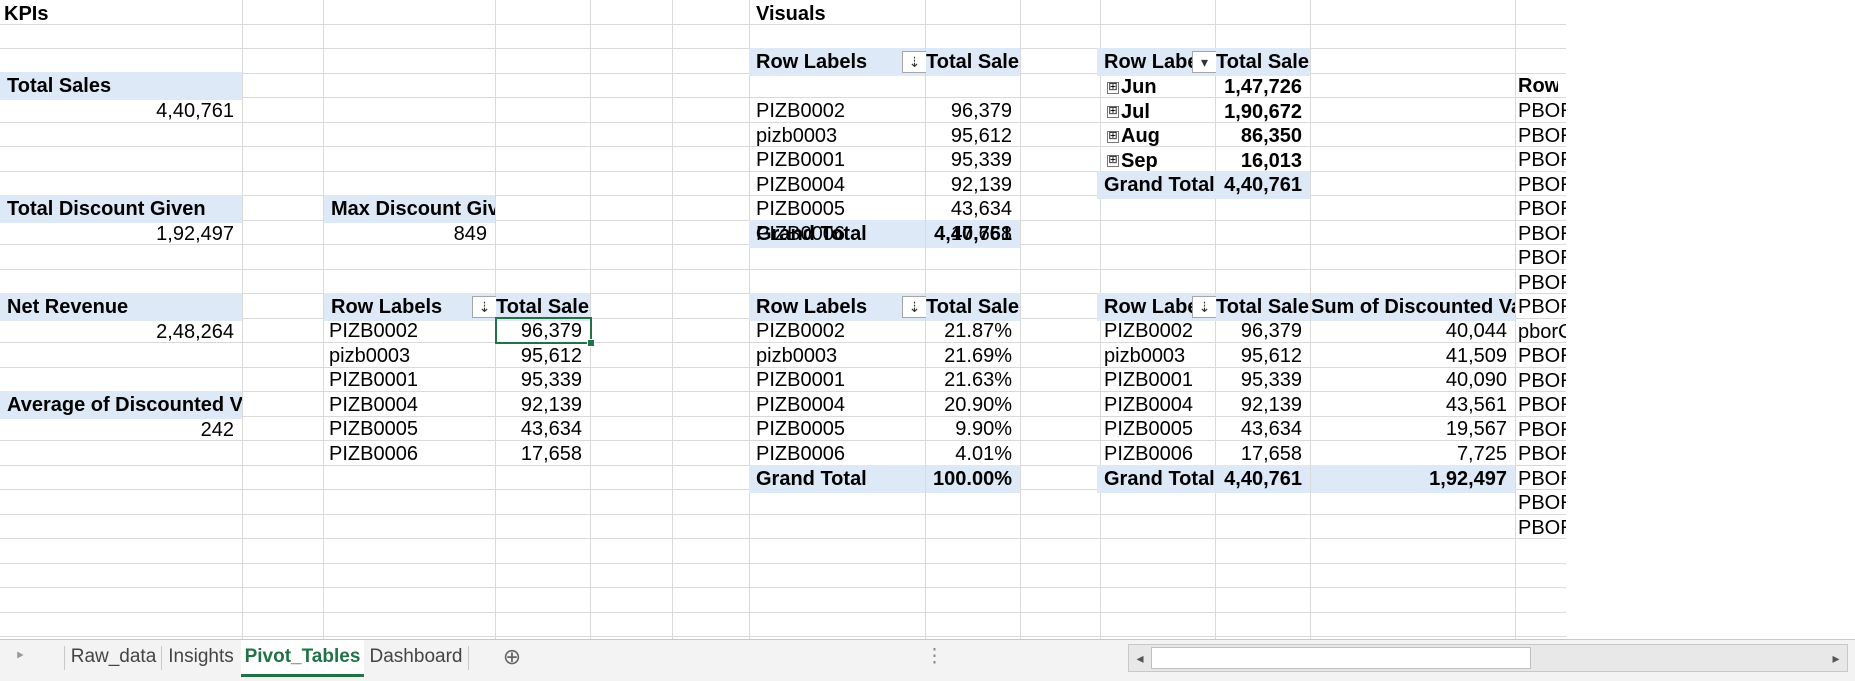 The image size is (1855, 681). What do you see at coordinates (1271, 136) in the screenshot?
I see `table-row-value: 86,350` at bounding box center [1271, 136].